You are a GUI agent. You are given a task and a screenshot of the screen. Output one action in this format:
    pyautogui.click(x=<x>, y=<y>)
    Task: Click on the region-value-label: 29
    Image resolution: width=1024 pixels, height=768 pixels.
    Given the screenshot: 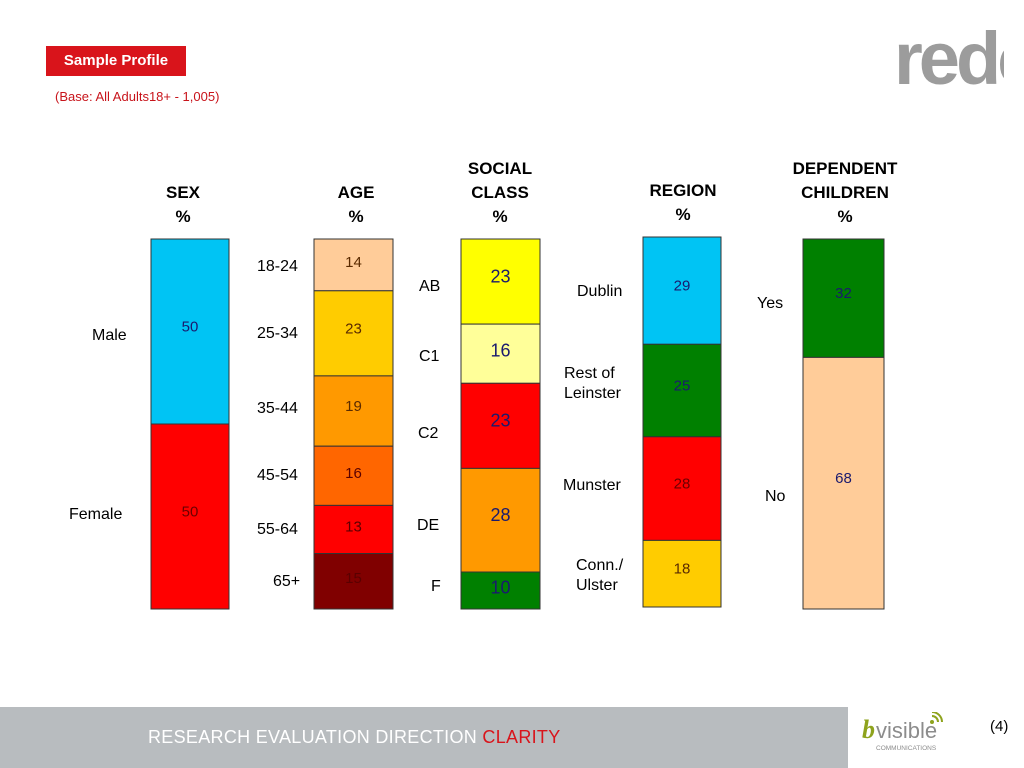 What is the action you would take?
    pyautogui.click(x=682, y=286)
    